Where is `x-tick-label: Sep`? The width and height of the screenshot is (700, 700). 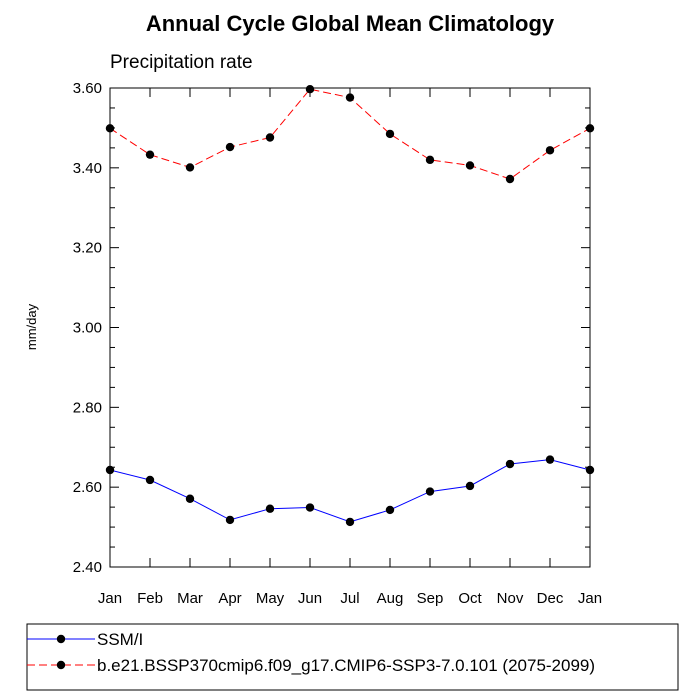 x-tick-label: Sep is located at coordinates (430, 598).